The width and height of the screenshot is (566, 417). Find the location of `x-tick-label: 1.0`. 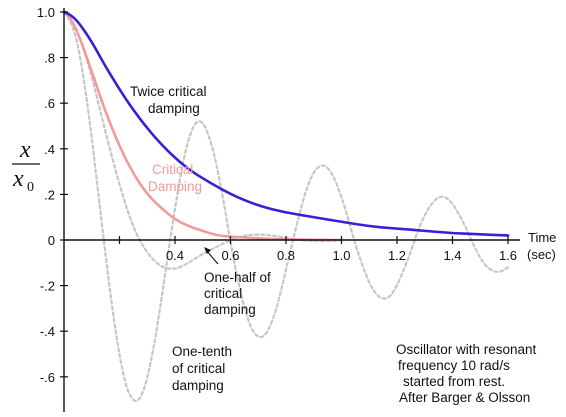

x-tick-label: 1.0 is located at coordinates (341, 255).